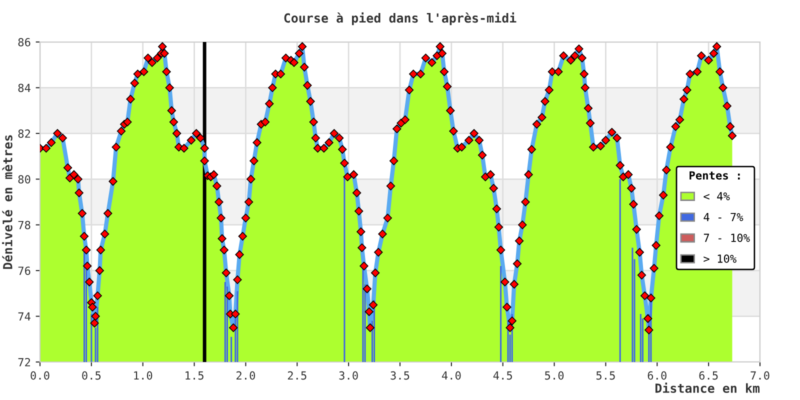 The height and width of the screenshot is (400, 800). What do you see at coordinates (297, 375) in the screenshot?
I see `x-tick-label: 2.5` at bounding box center [297, 375].